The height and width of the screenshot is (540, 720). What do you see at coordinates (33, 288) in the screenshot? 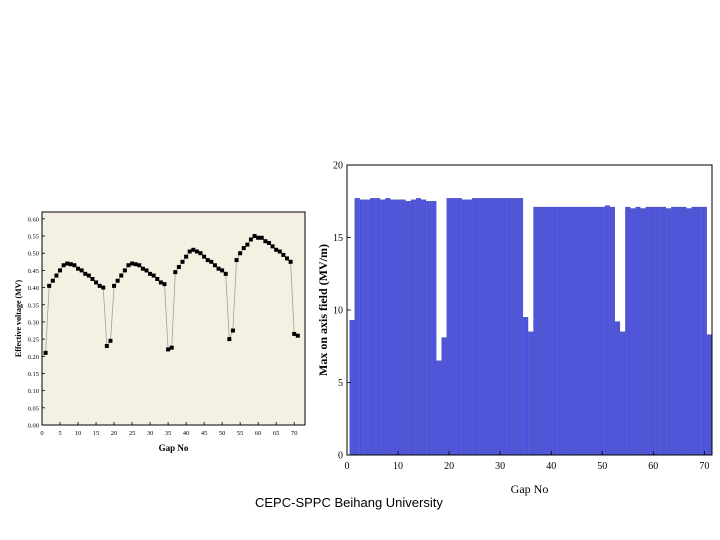
I see `y-tick-label: 0.40` at bounding box center [33, 288].